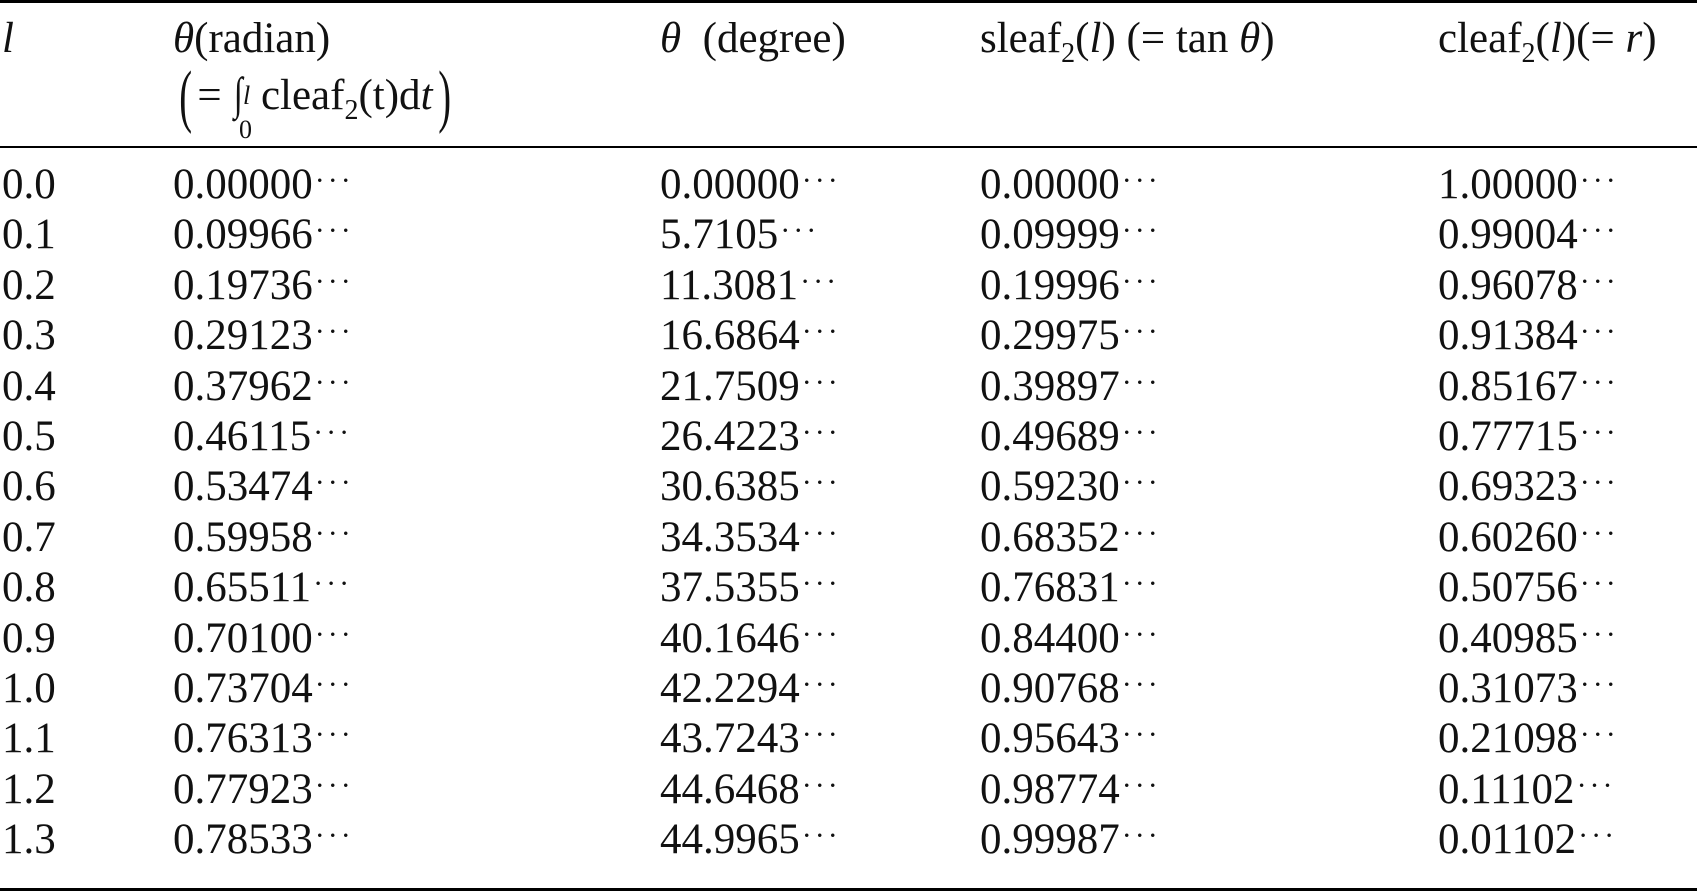 The height and width of the screenshot is (893, 1697). I want to click on cell-value: 0.3, so click(29, 336).